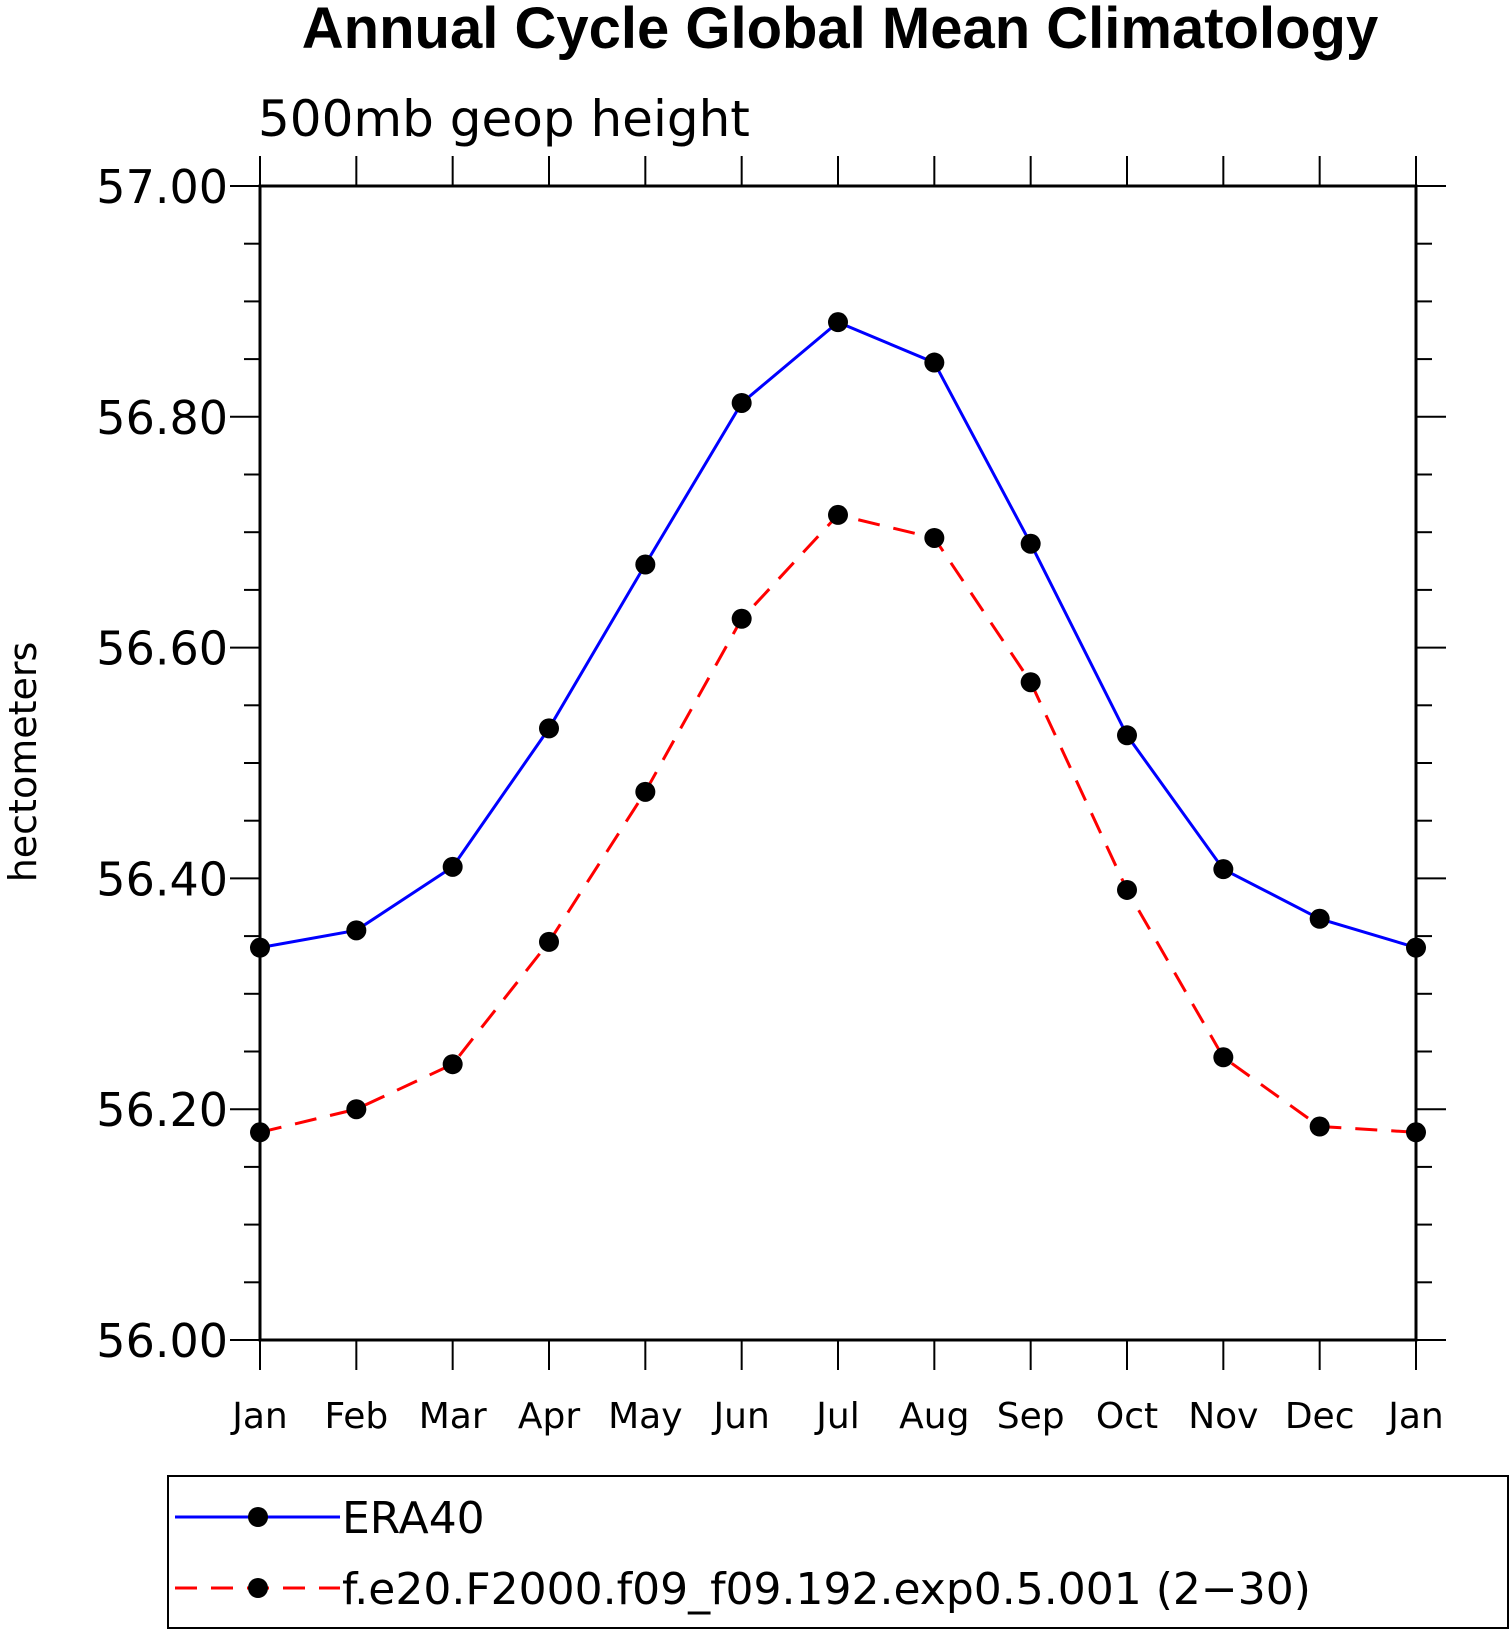  Describe the element at coordinates (356, 1416) in the screenshot. I see `x-tick-label: Feb` at that location.